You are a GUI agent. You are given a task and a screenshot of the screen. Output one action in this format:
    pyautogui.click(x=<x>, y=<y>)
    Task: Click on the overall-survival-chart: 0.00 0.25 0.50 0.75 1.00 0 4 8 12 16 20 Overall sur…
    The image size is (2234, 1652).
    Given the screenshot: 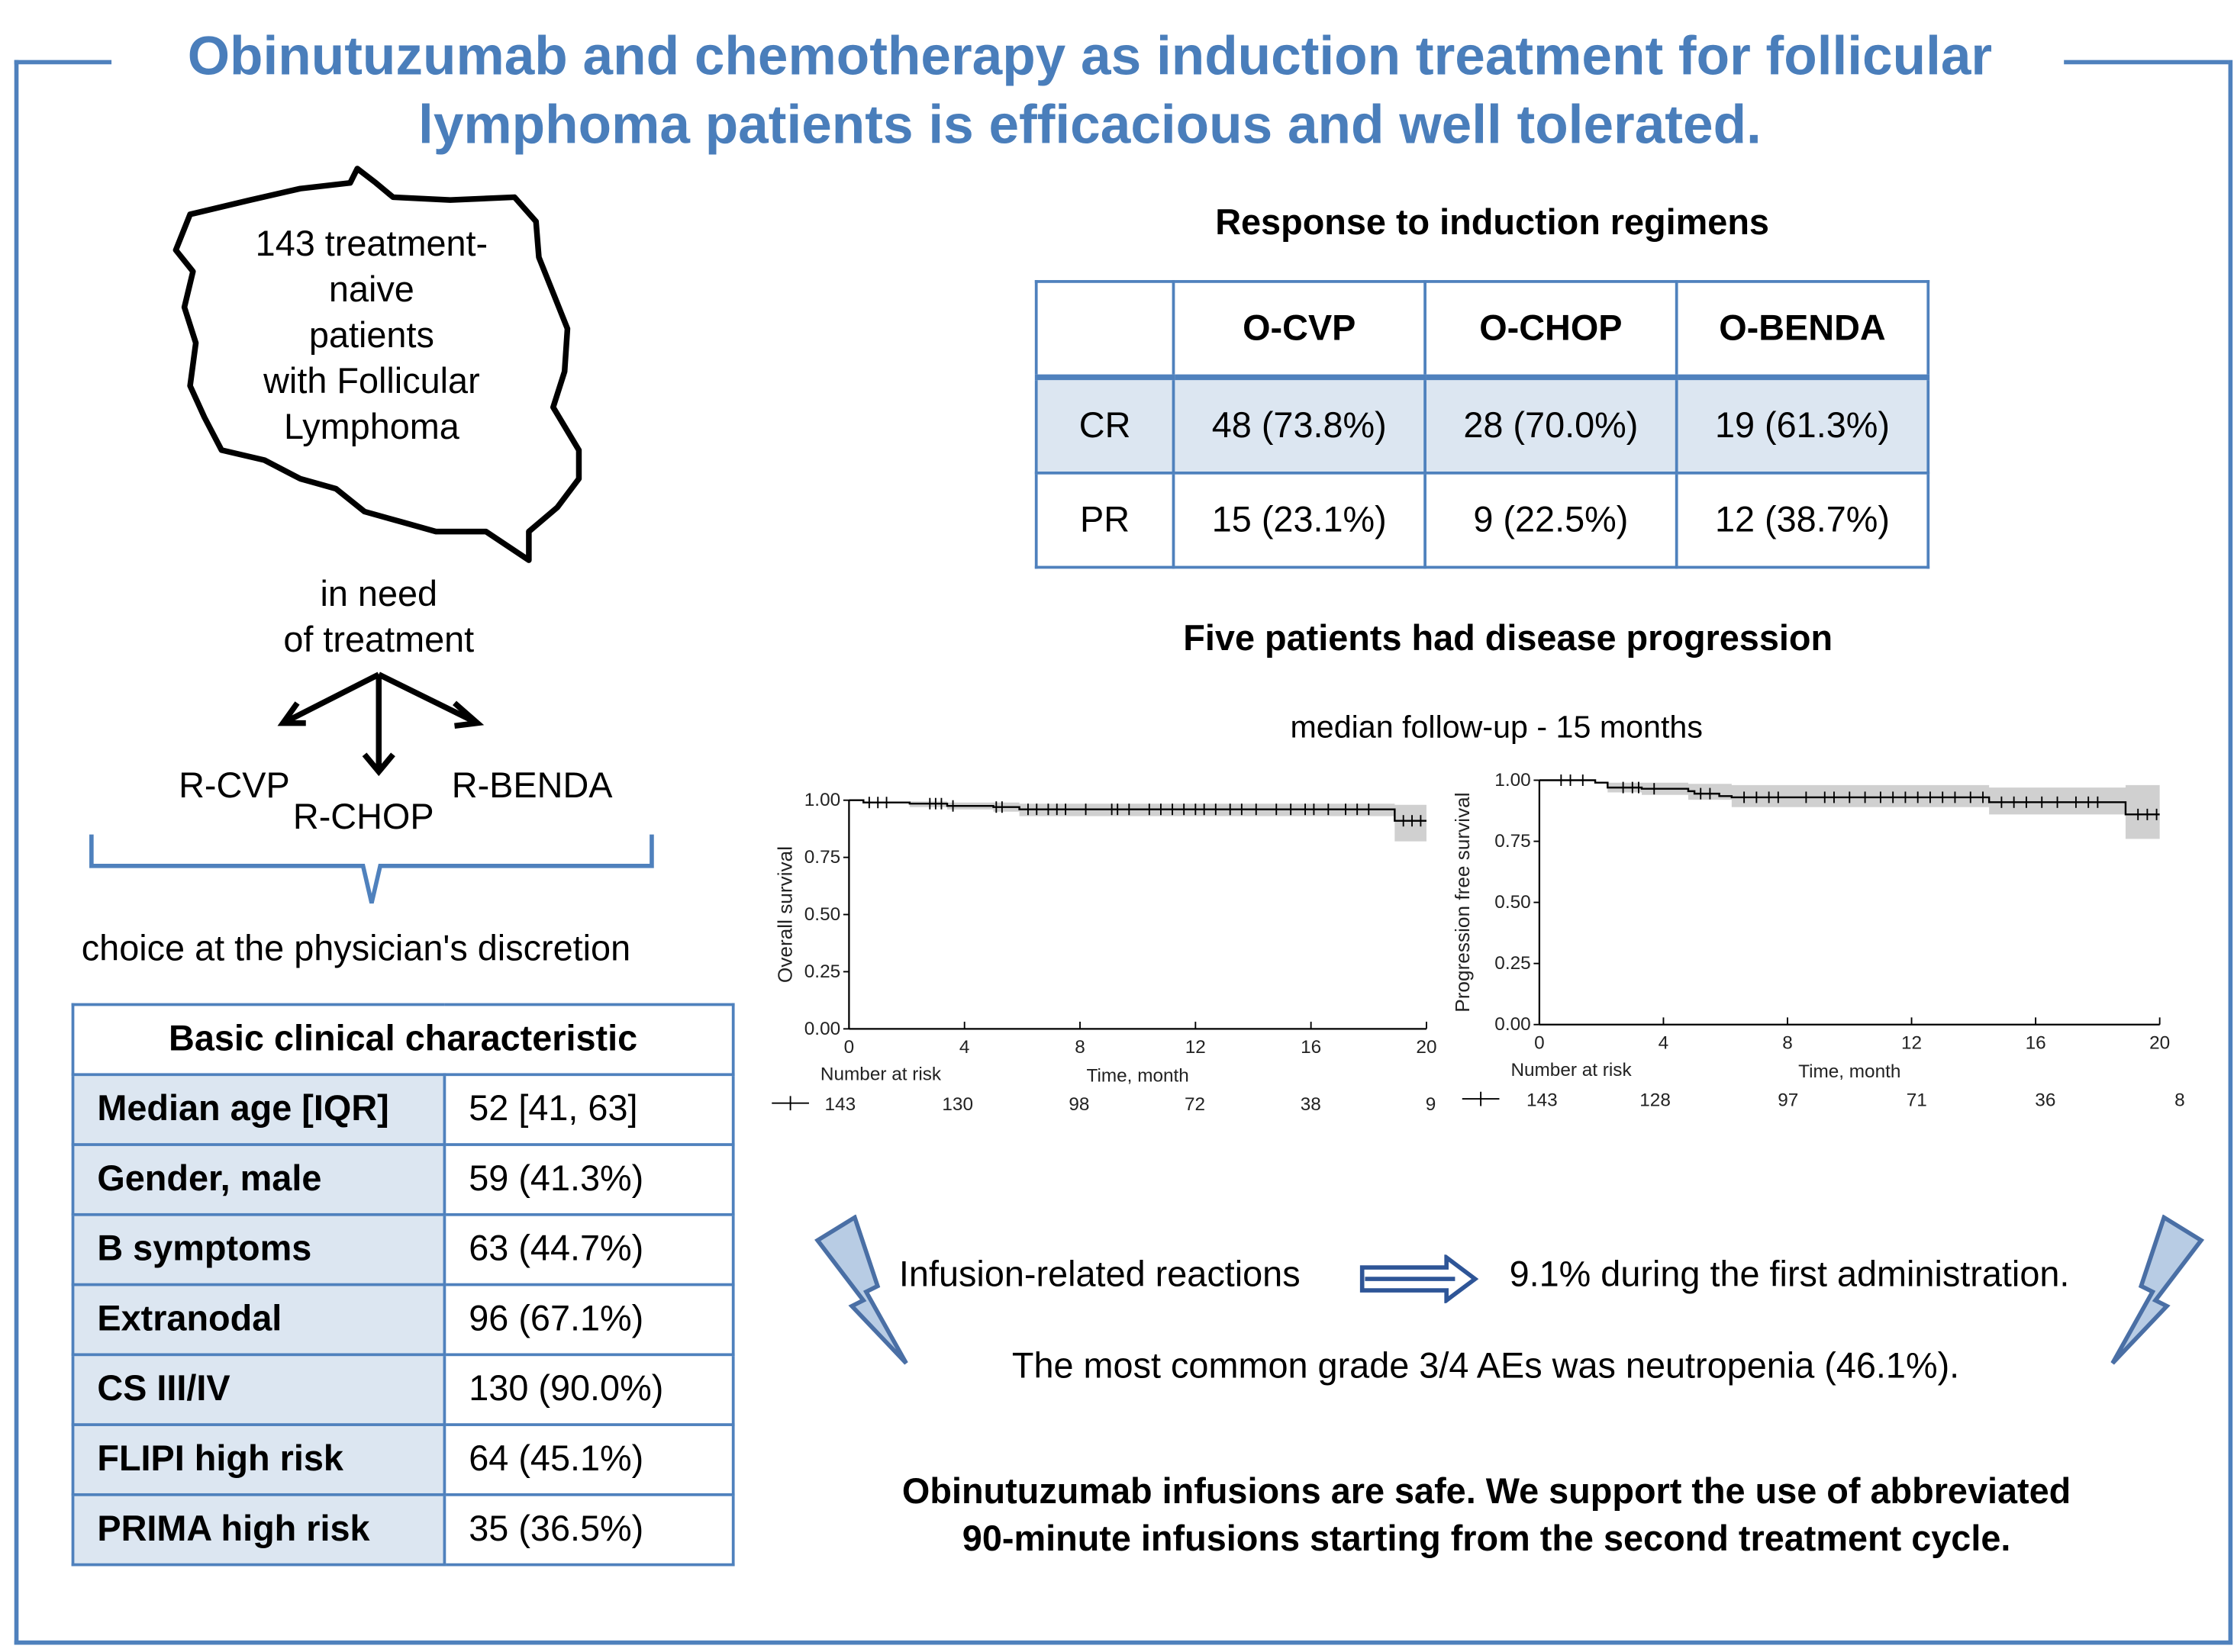 What is the action you would take?
    pyautogui.click(x=1104, y=952)
    